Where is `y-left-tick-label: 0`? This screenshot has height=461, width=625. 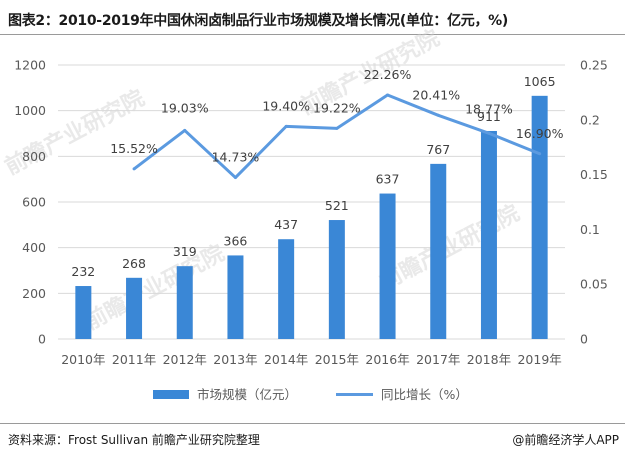 y-left-tick-label: 0 is located at coordinates (42, 339).